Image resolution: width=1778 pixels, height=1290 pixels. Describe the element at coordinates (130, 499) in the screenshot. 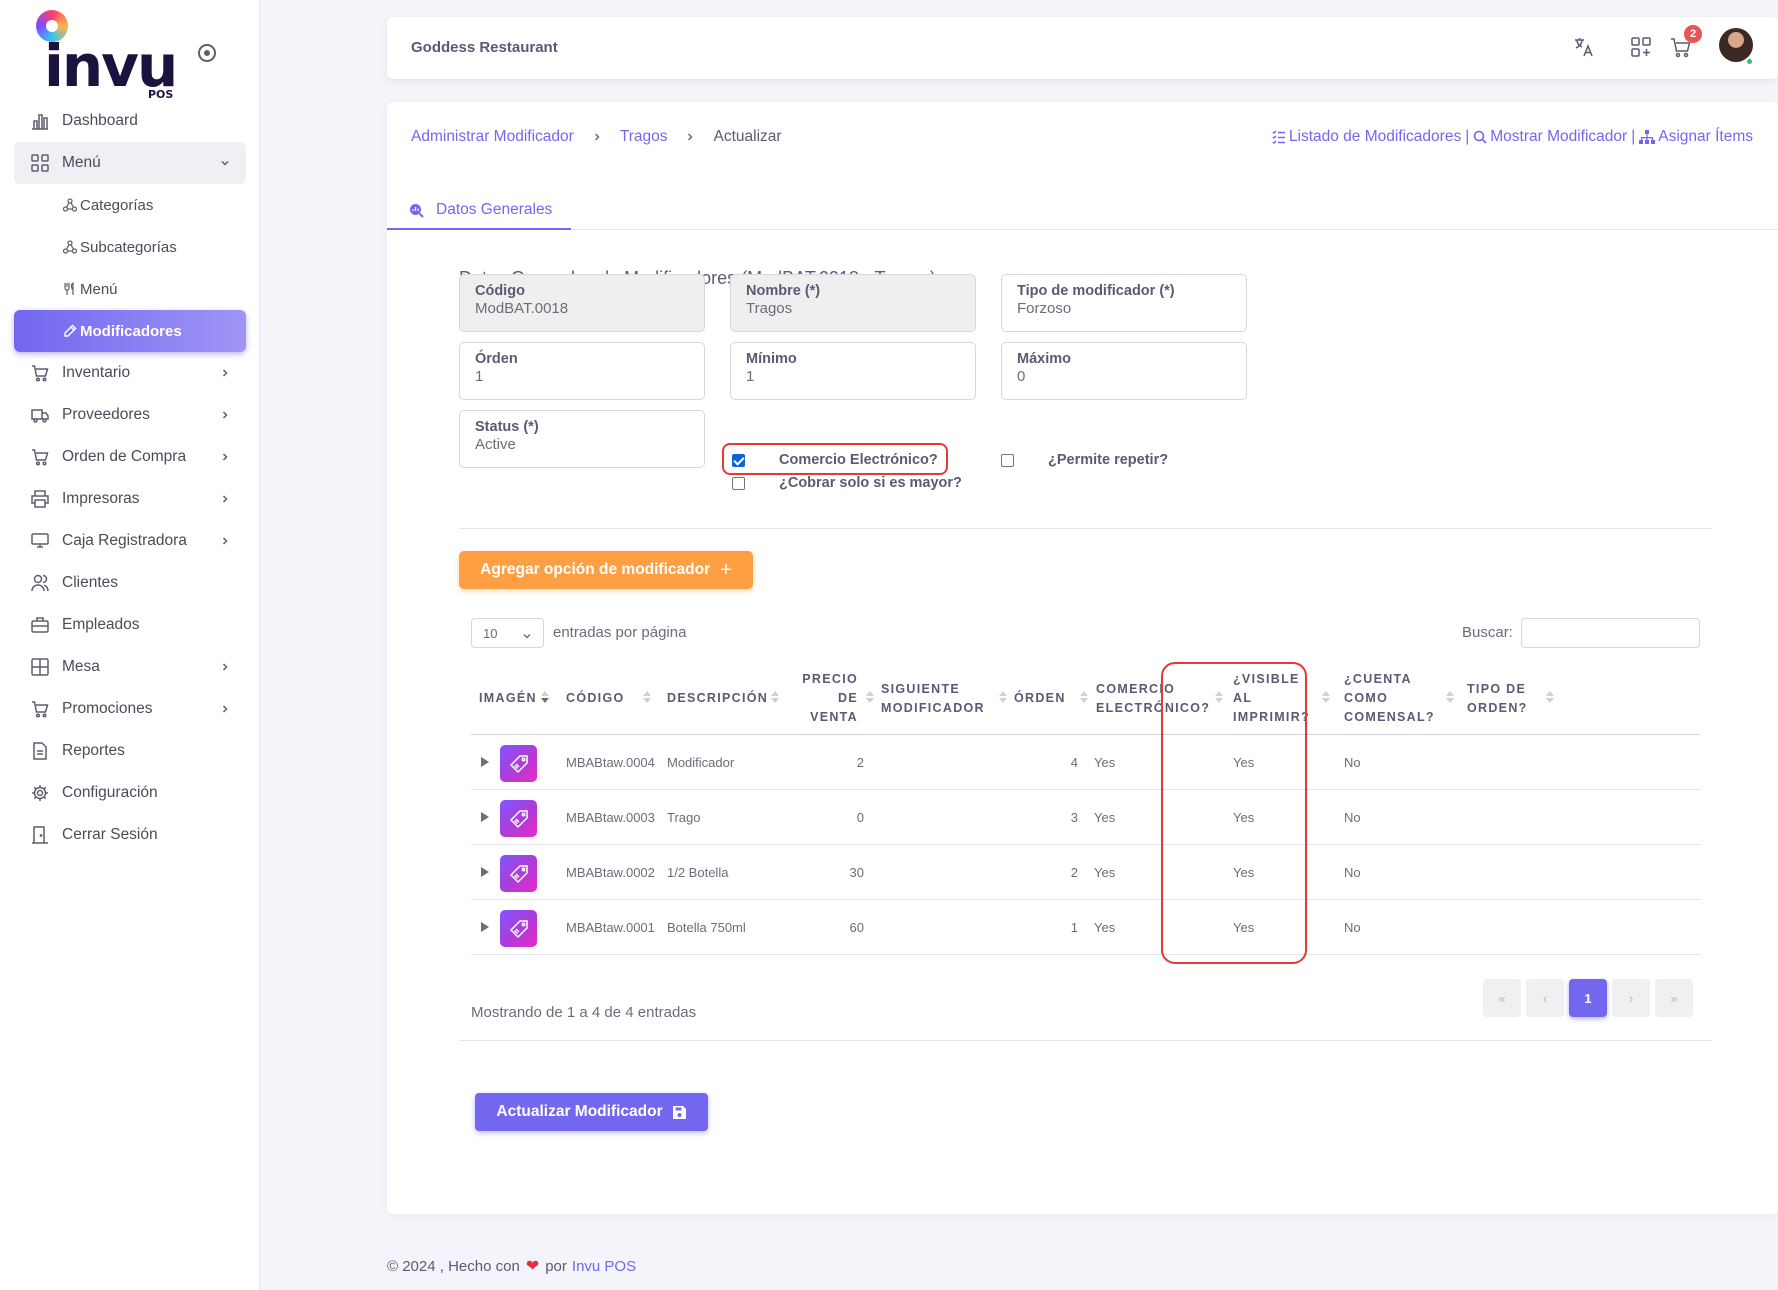

I see `sidebar-item-impresoras: Impresoras` at that location.